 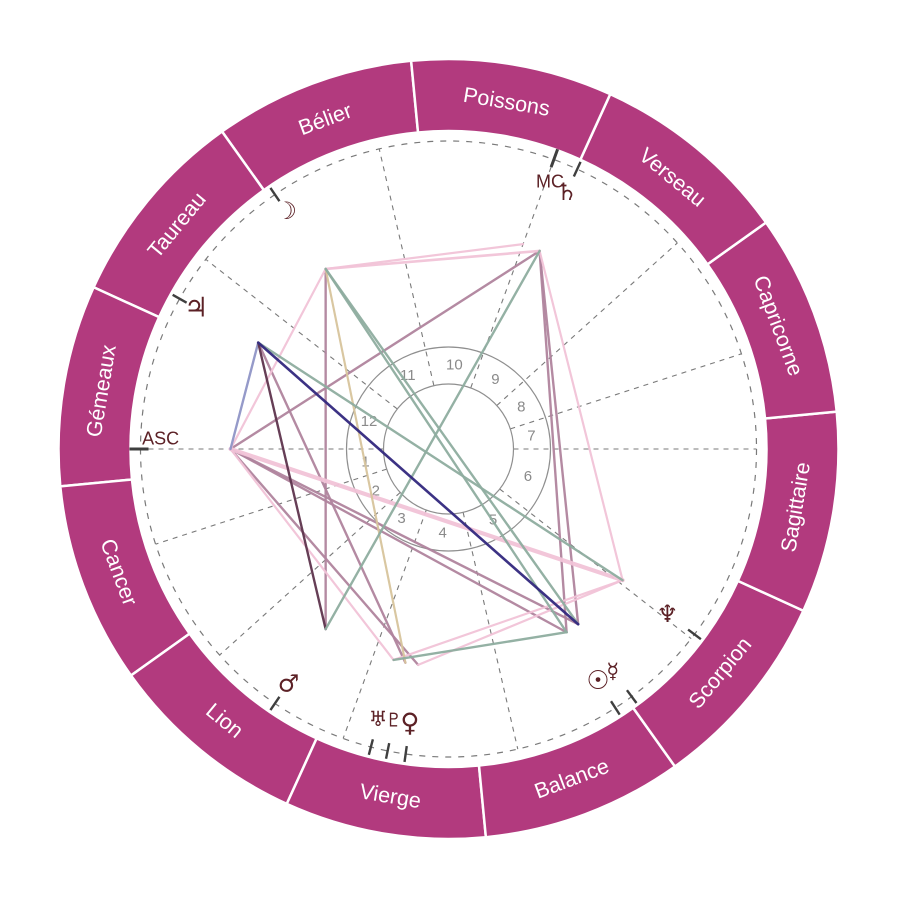 I want to click on planet-glyph-uranus: ♅, so click(x=378, y=719).